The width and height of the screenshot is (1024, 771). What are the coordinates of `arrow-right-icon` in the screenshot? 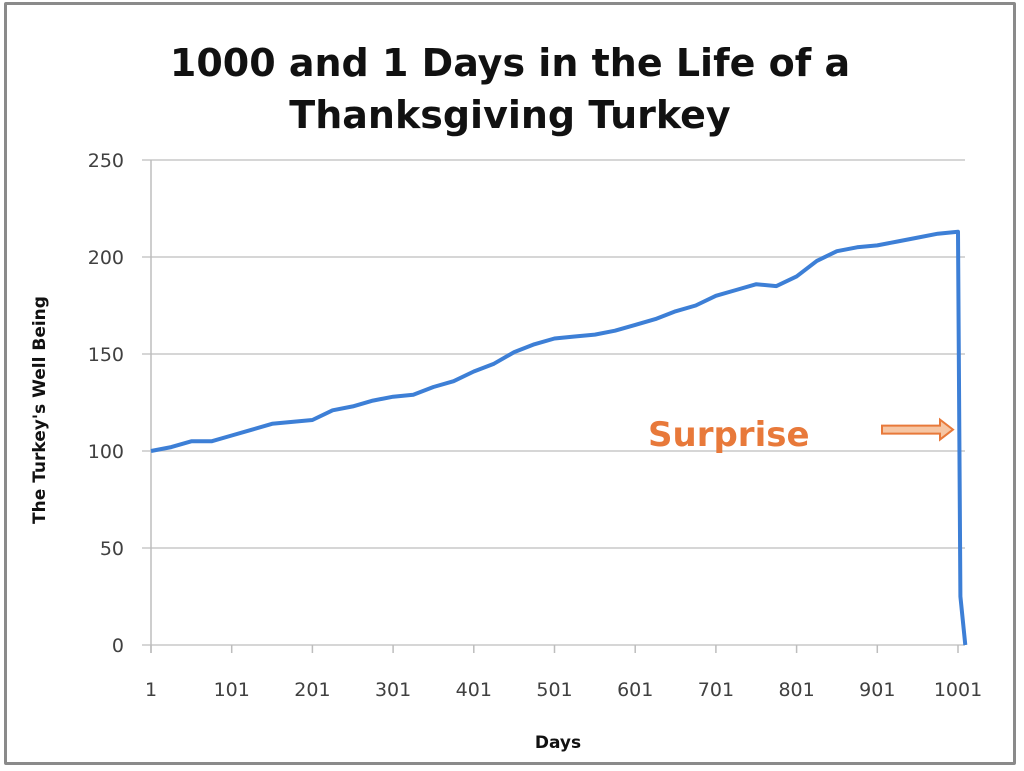 It's located at (918, 429).